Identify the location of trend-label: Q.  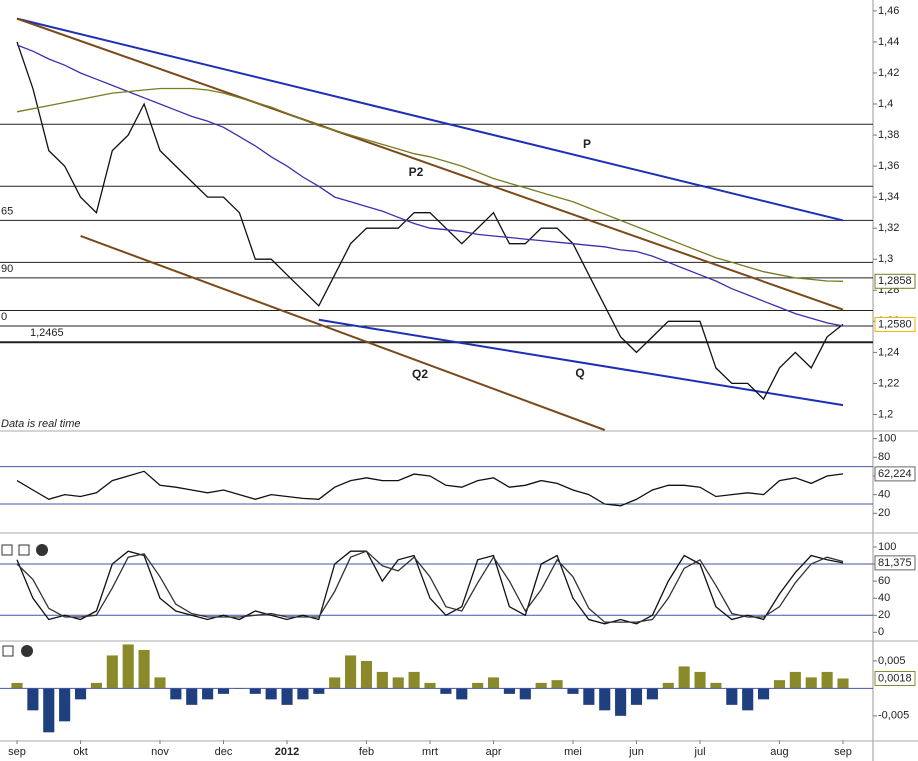
(579, 373).